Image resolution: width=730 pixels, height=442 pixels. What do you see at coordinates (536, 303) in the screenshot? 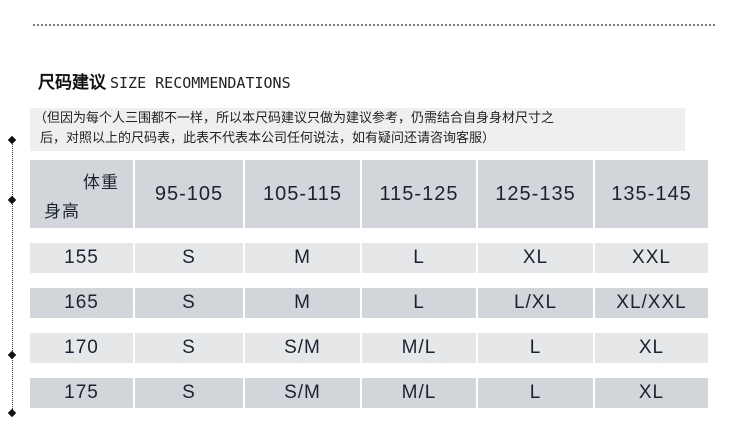
I see `size-cell: L/XL` at bounding box center [536, 303].